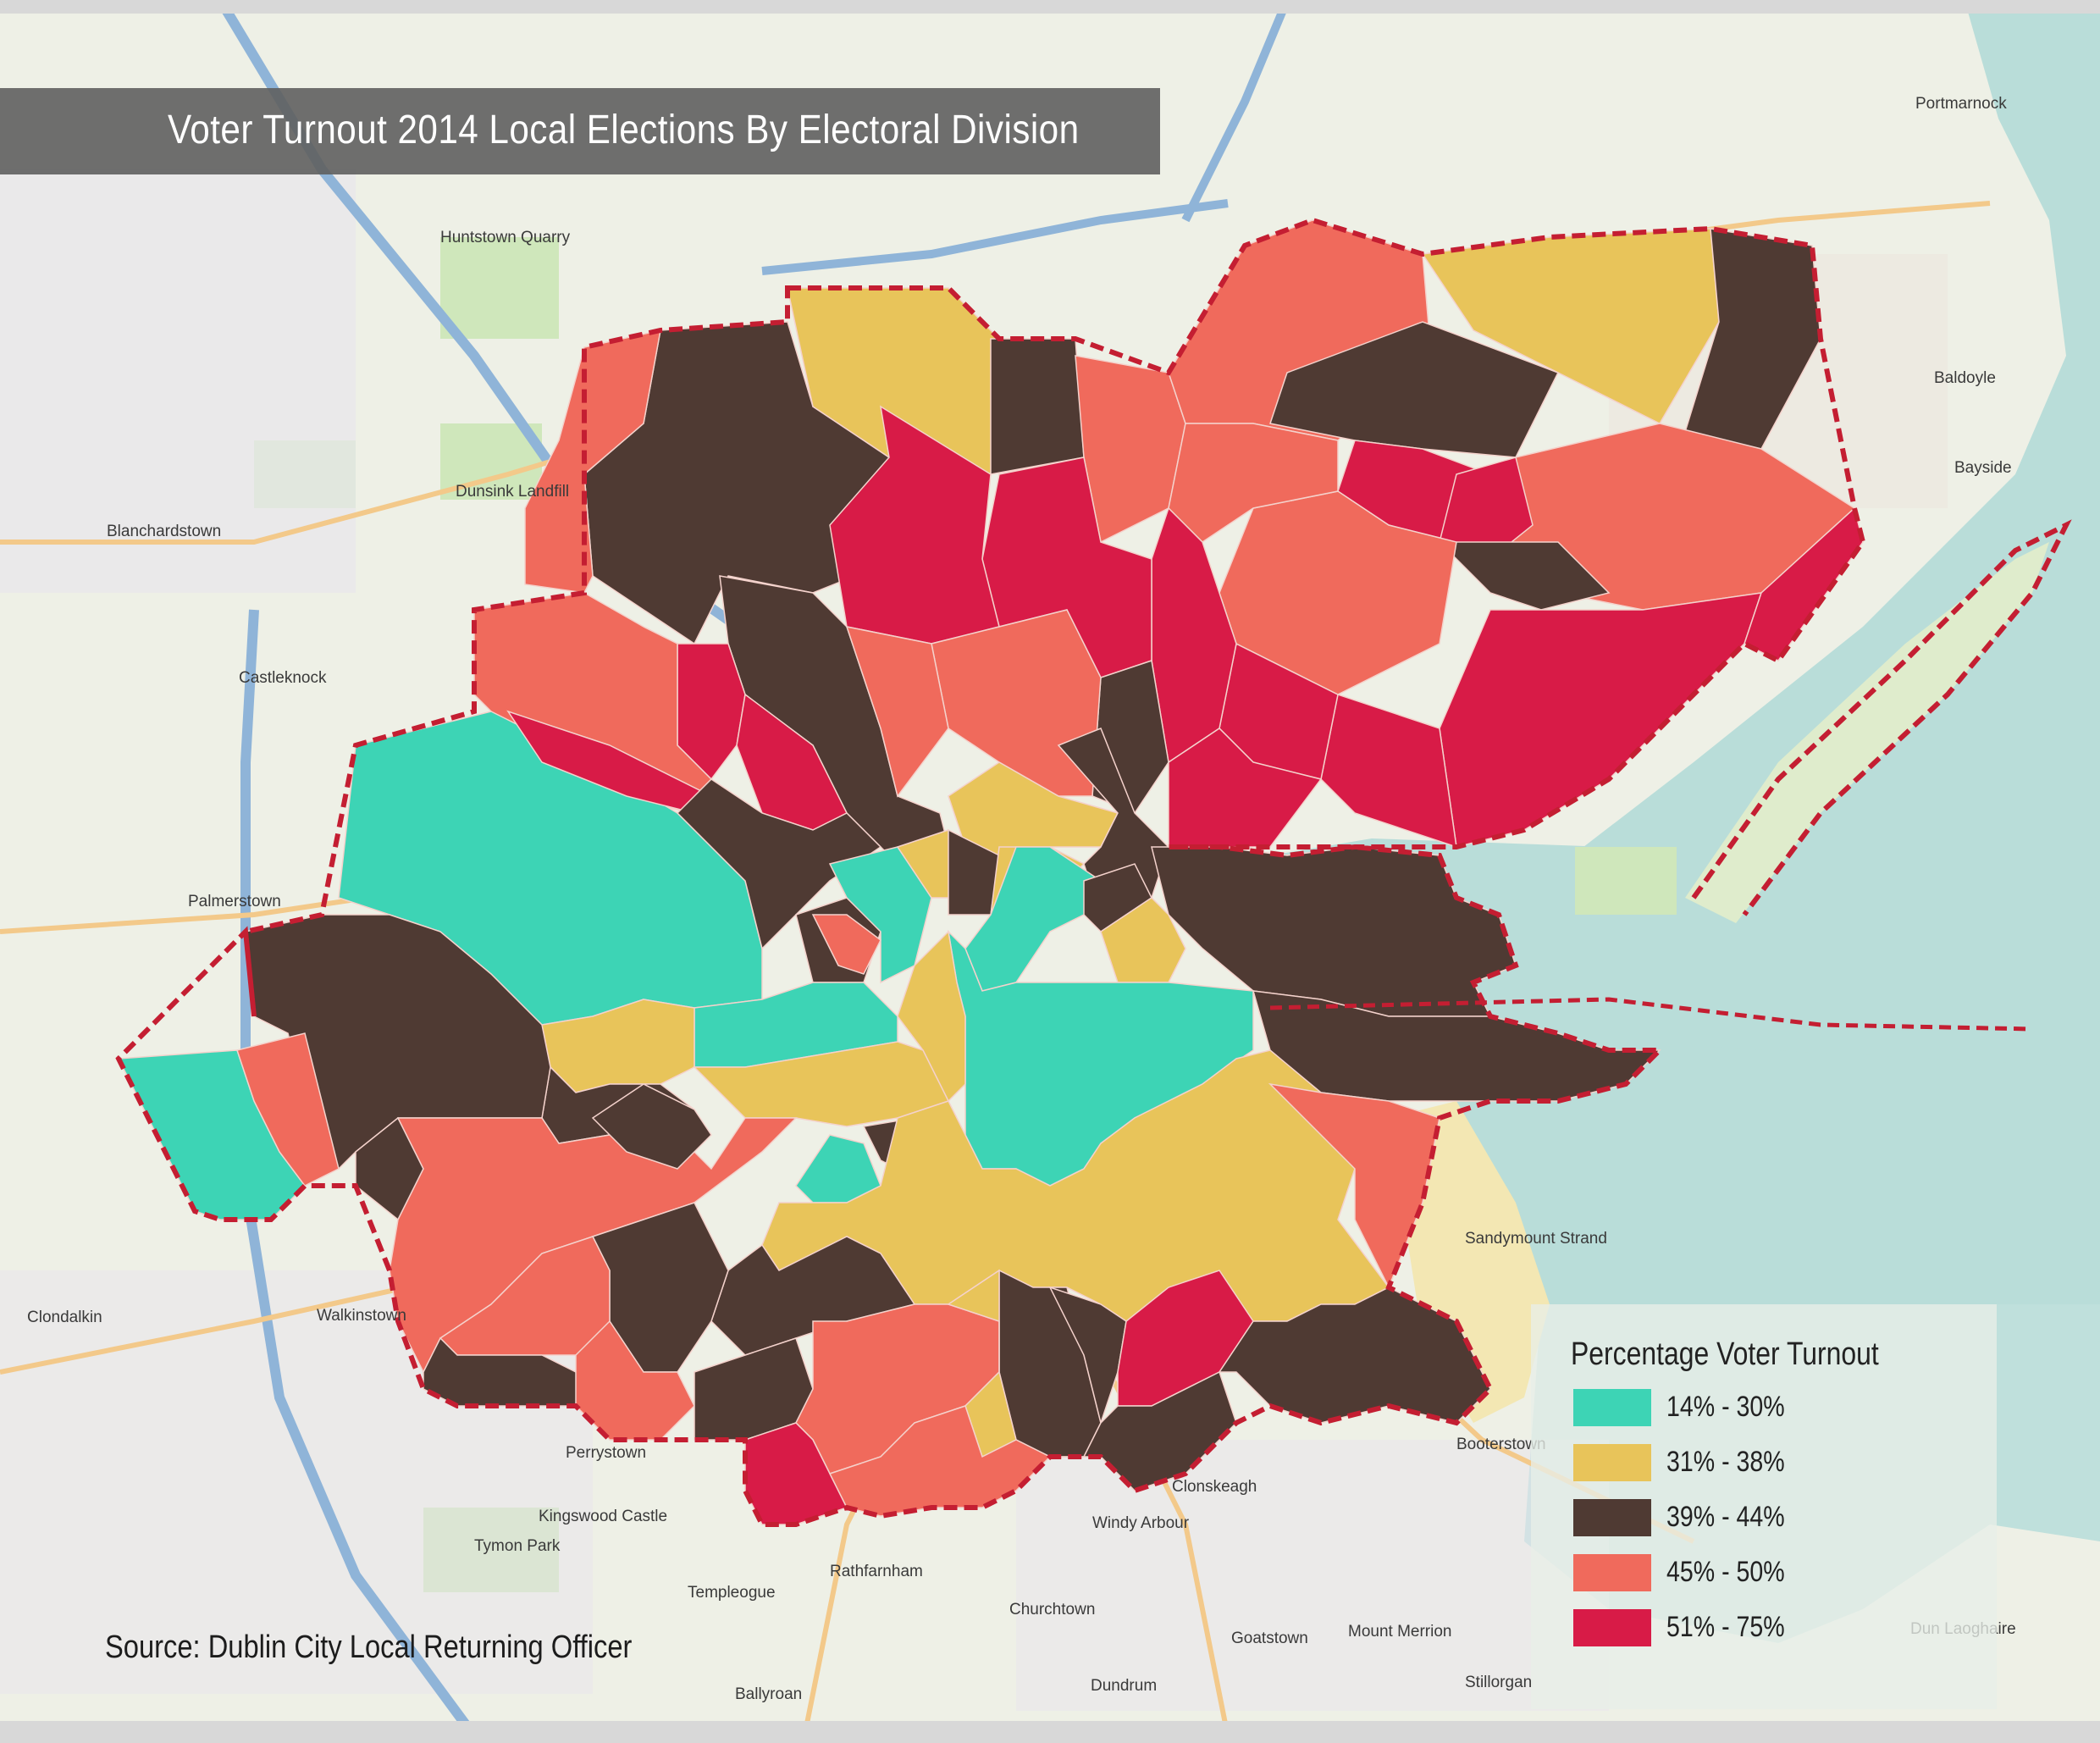 The height and width of the screenshot is (1743, 2100). Describe the element at coordinates (1236, 112) in the screenshot. I see `motorway-m1` at that location.